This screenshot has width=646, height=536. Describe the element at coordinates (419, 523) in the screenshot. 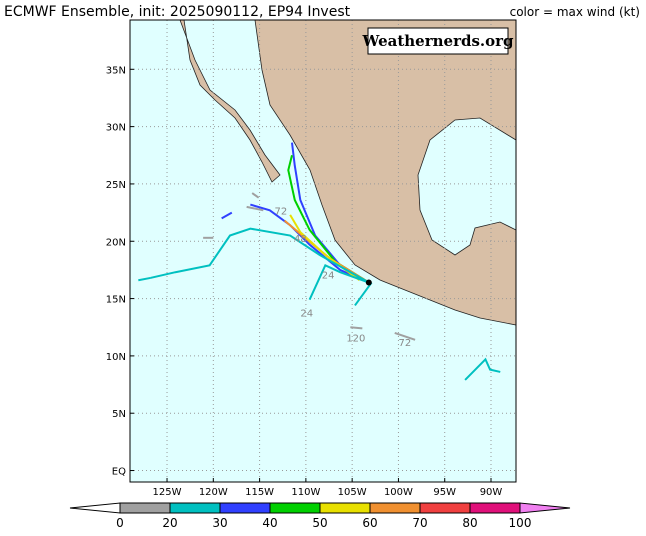

I see `colorbar-label: 70` at that location.